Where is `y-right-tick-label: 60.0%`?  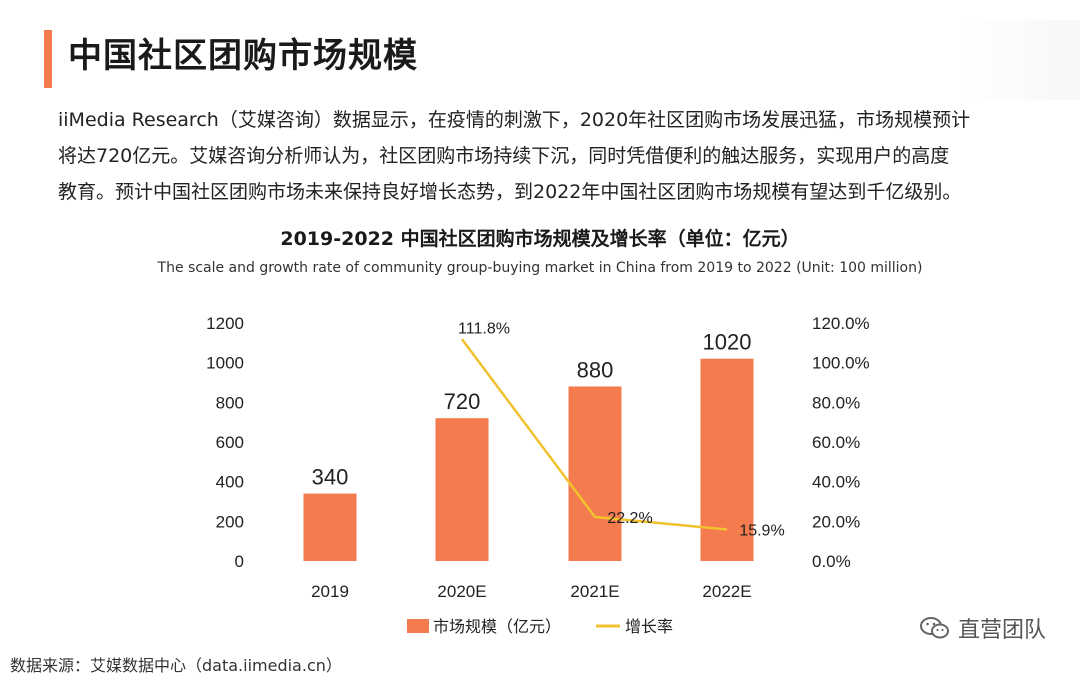
y-right-tick-label: 60.0% is located at coordinates (836, 442).